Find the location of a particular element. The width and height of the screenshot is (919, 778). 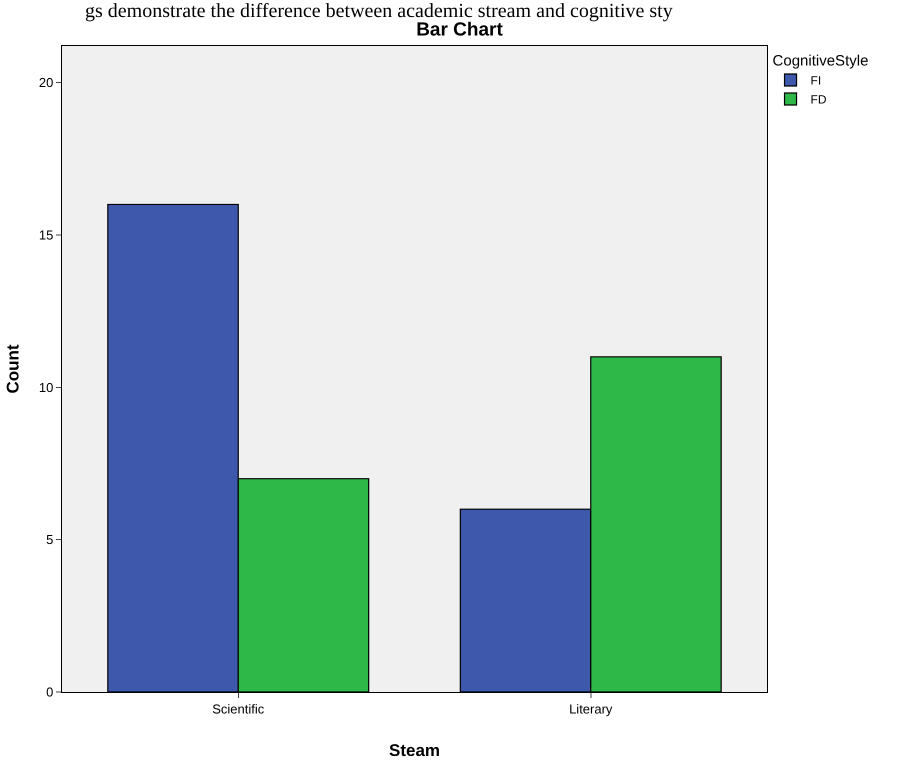

y-tick-label: 0 is located at coordinates (50, 692).